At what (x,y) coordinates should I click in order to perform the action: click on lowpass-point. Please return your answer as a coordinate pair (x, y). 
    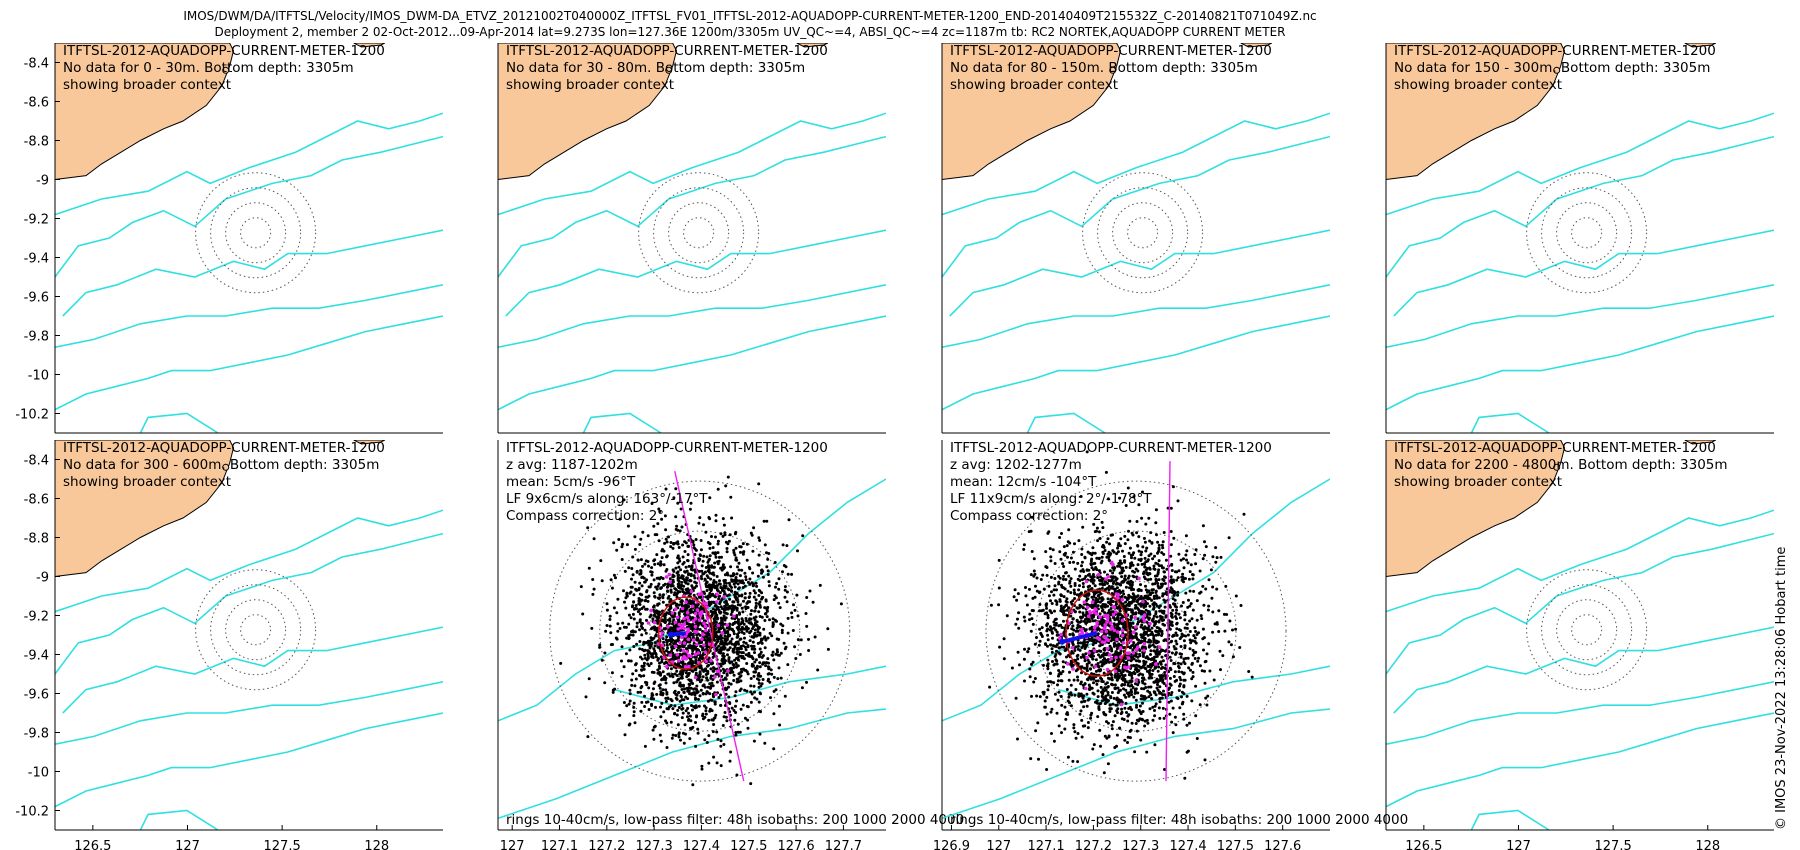
    Looking at the image, I should click on (692, 606).